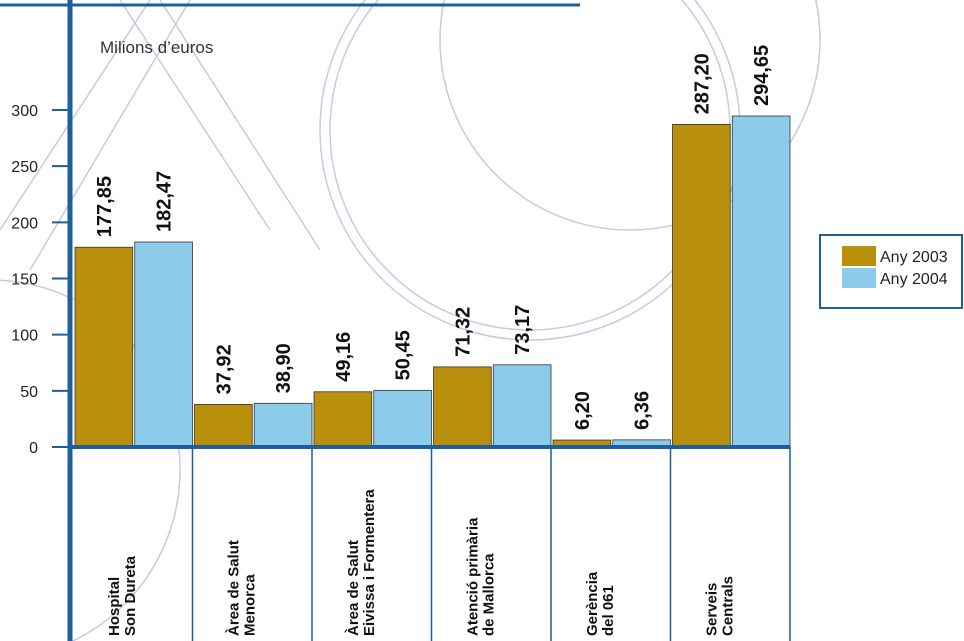  What do you see at coordinates (29, 392) in the screenshot?
I see `y-tick-label: 50` at bounding box center [29, 392].